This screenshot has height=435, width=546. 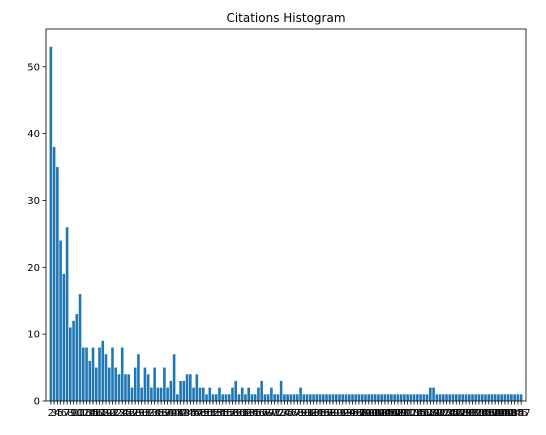 I want to click on x-tick-label: 139, so click(x=495, y=413).